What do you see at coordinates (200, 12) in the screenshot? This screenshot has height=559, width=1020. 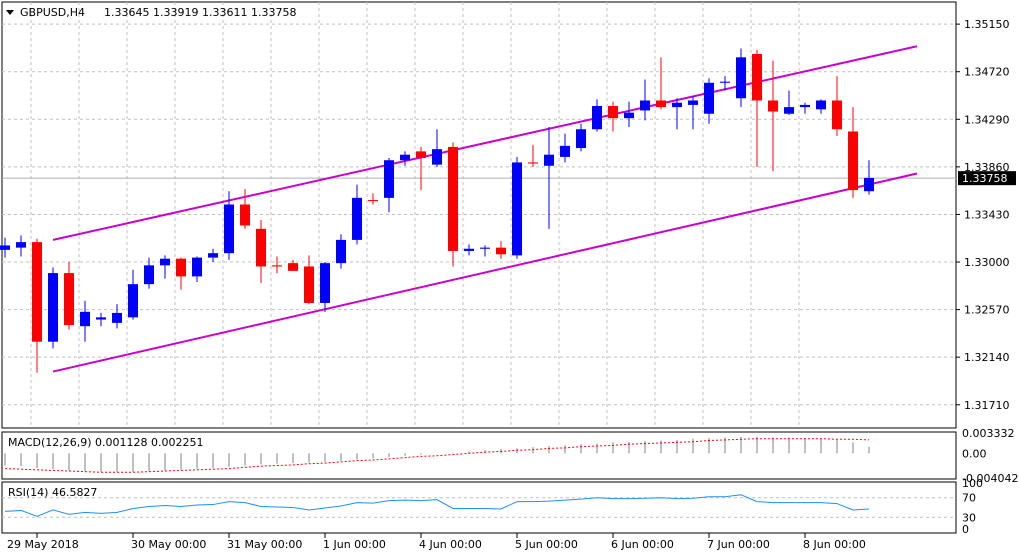 I see `ohlc-label: 1.33645 1.33919 1.33611 1.33758` at bounding box center [200, 12].